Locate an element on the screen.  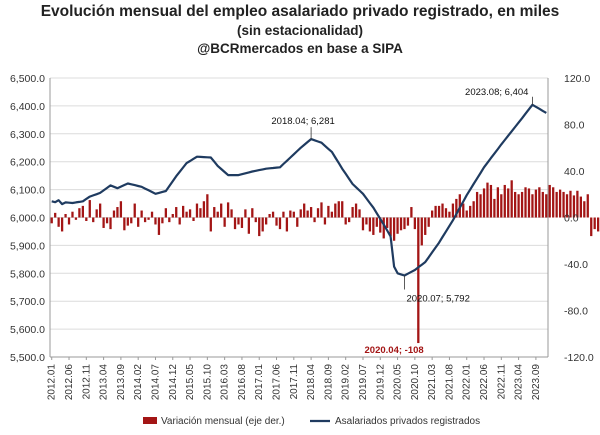
y2-tick-label: -120.0 is located at coordinates (579, 358).